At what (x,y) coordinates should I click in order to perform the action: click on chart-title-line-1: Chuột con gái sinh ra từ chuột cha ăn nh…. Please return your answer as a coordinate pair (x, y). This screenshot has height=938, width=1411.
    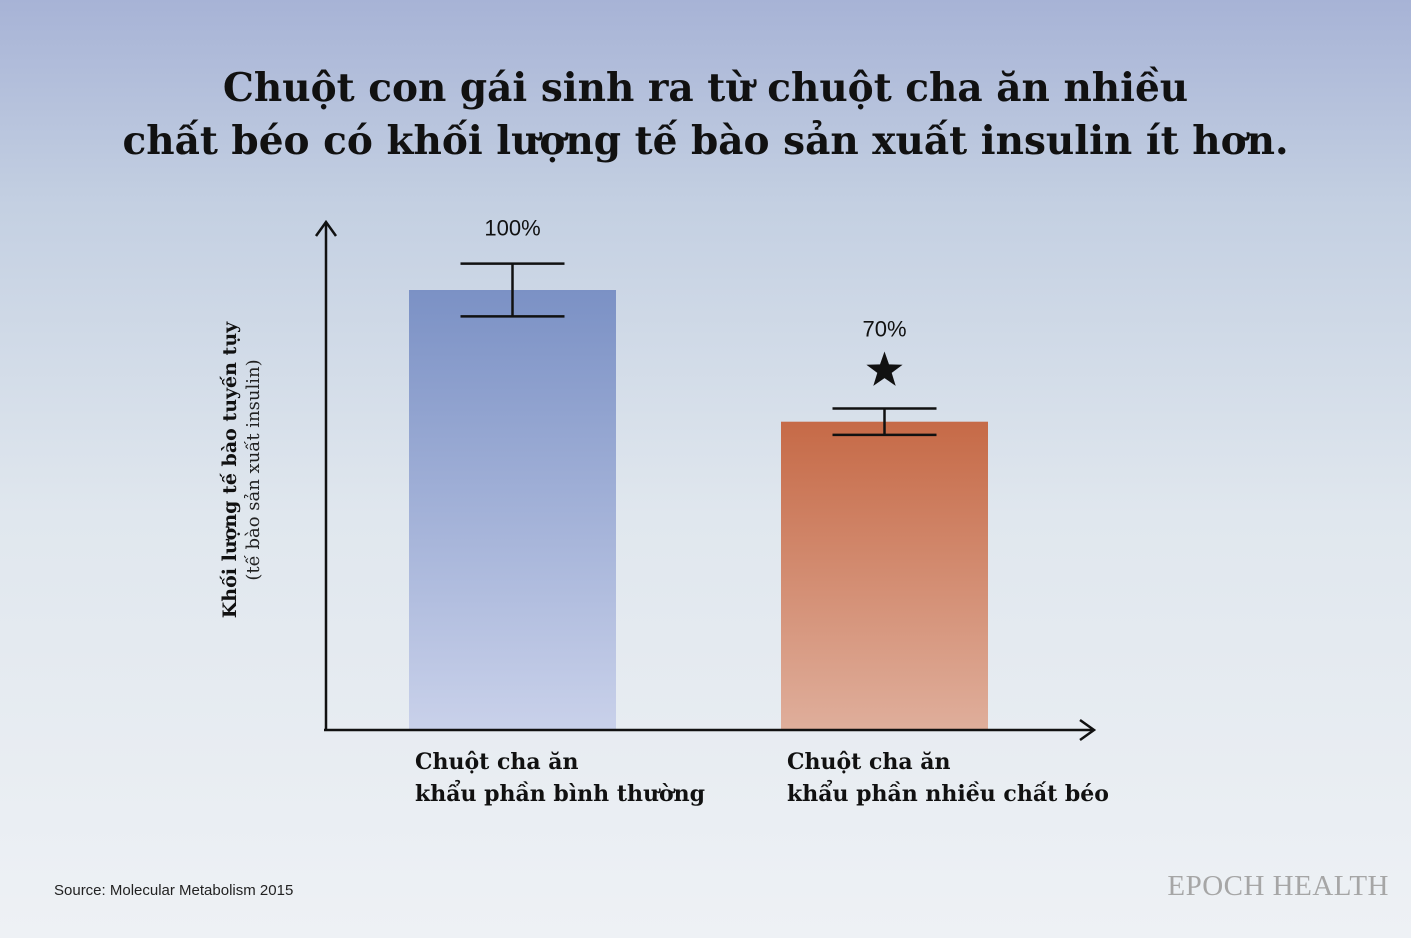
    Looking at the image, I should click on (705, 88).